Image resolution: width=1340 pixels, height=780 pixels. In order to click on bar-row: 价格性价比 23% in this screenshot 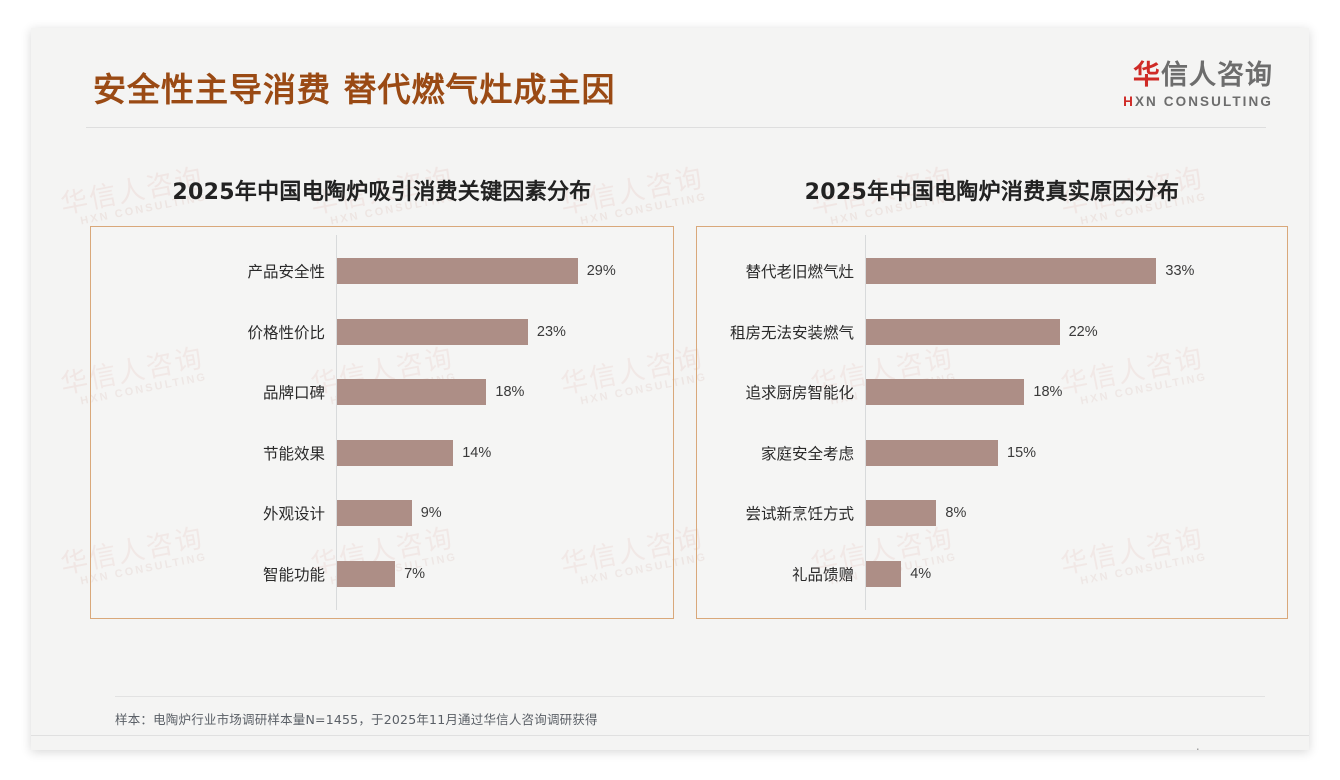, I will do `click(382, 332)`.